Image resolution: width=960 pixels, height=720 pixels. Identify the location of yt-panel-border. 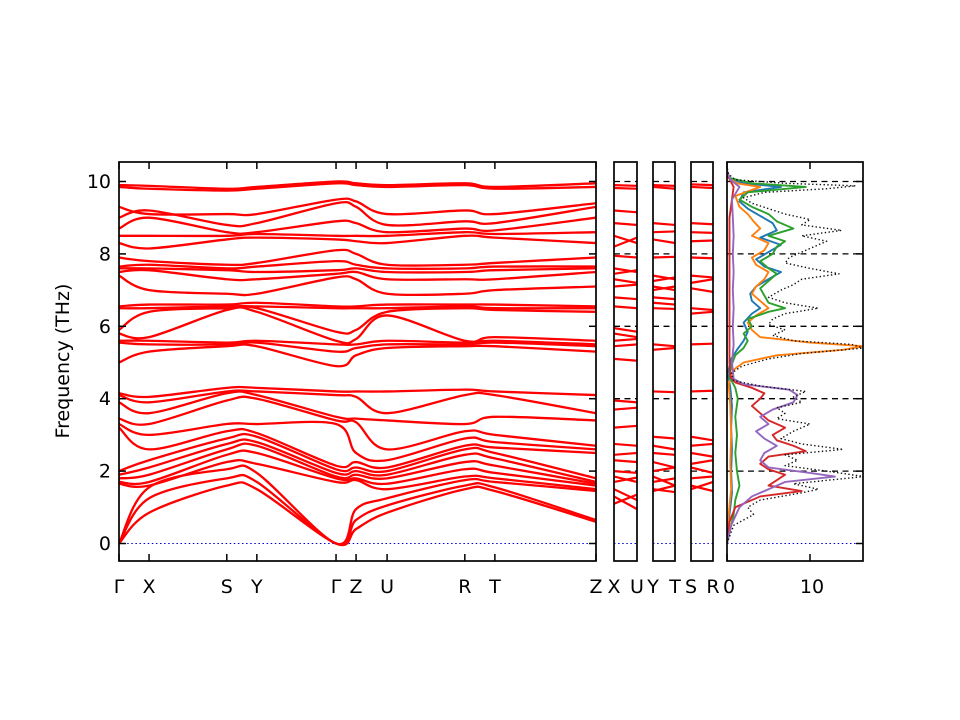
(664, 361).